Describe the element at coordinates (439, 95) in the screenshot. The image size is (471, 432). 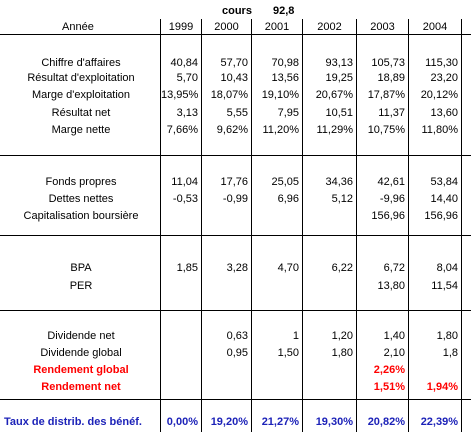
I see `table-cell: 20,12%` at that location.